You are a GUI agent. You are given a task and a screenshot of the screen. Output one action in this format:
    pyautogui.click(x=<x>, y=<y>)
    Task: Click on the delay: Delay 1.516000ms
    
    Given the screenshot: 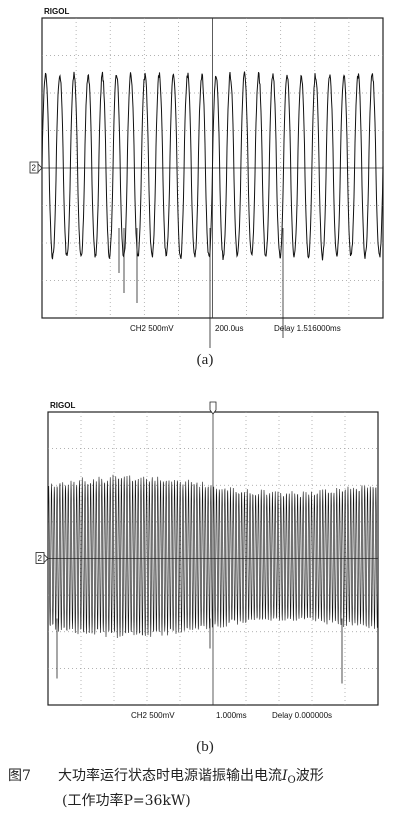 What is the action you would take?
    pyautogui.click(x=307, y=328)
    